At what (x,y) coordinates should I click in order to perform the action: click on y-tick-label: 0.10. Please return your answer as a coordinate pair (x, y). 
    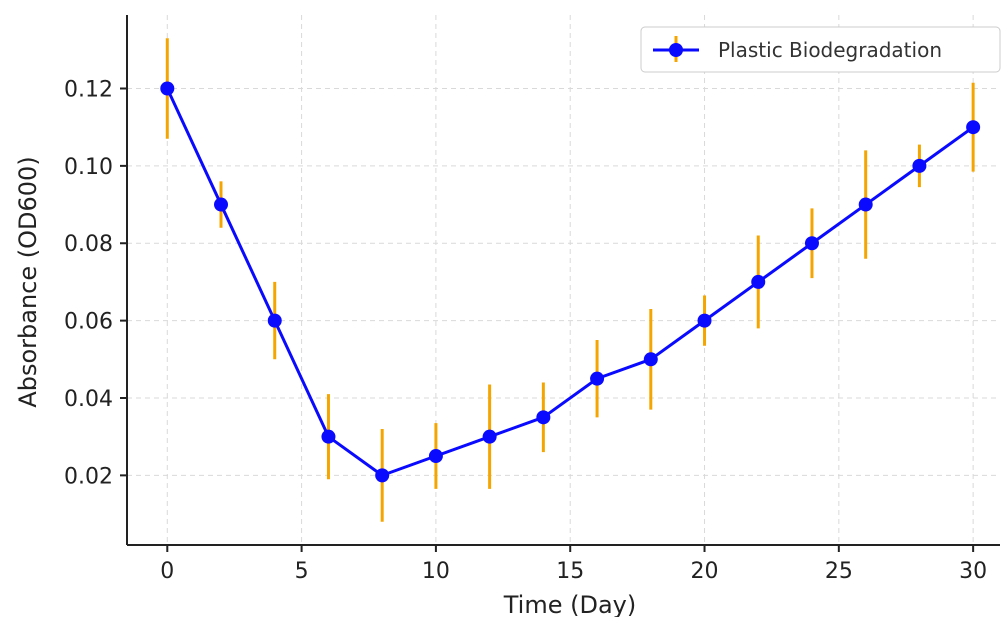
    Looking at the image, I should click on (88, 167).